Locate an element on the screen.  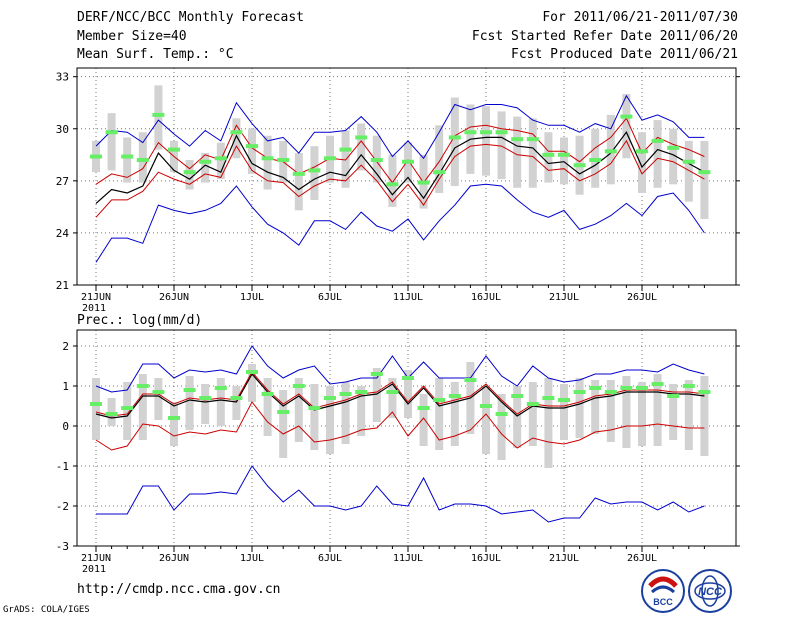
y-tick-label: -1 is located at coordinates (62, 466).